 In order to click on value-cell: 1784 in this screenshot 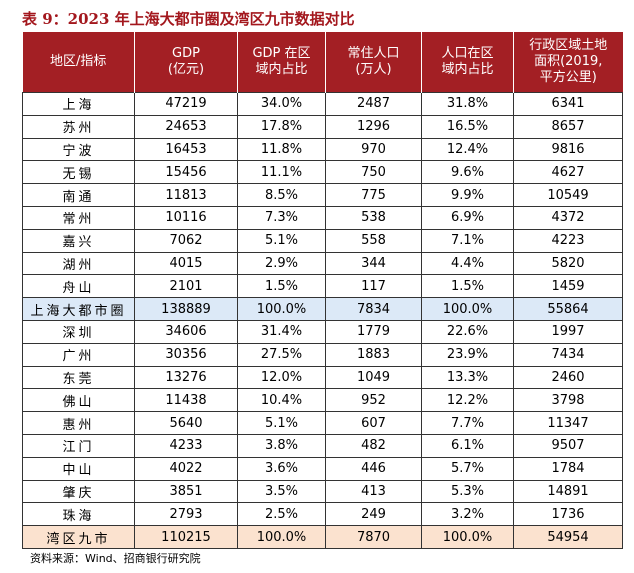, I will do `click(568, 468)`.